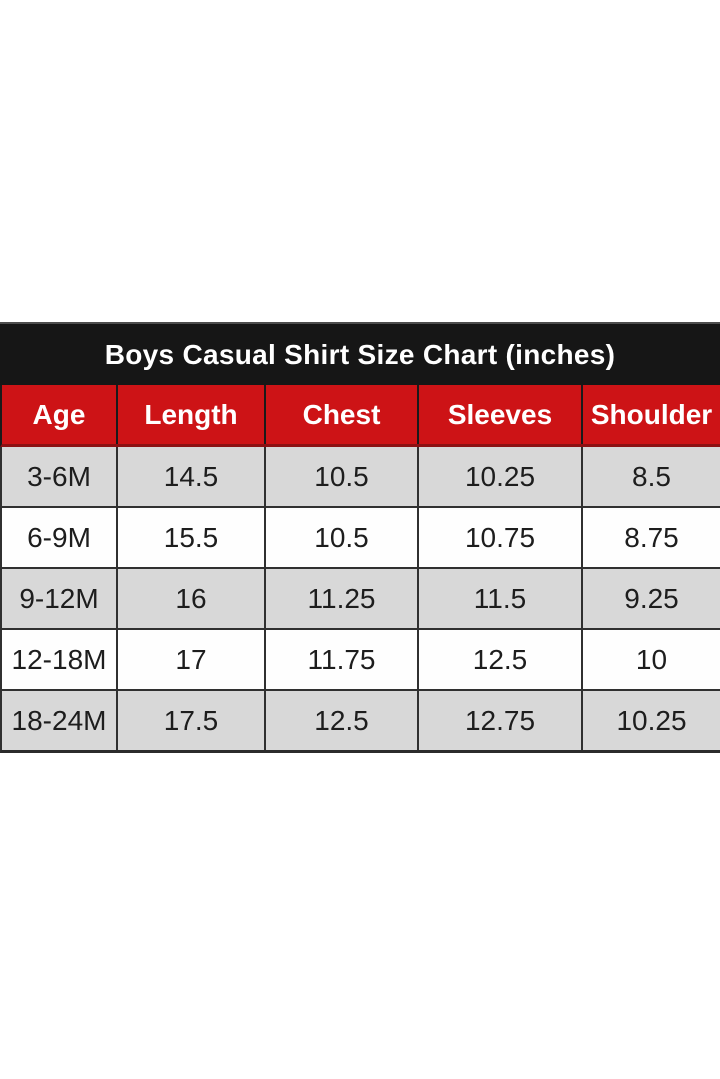 This screenshot has height=1079, width=720. What do you see at coordinates (650, 476) in the screenshot?
I see `table-cell: 8.5` at bounding box center [650, 476].